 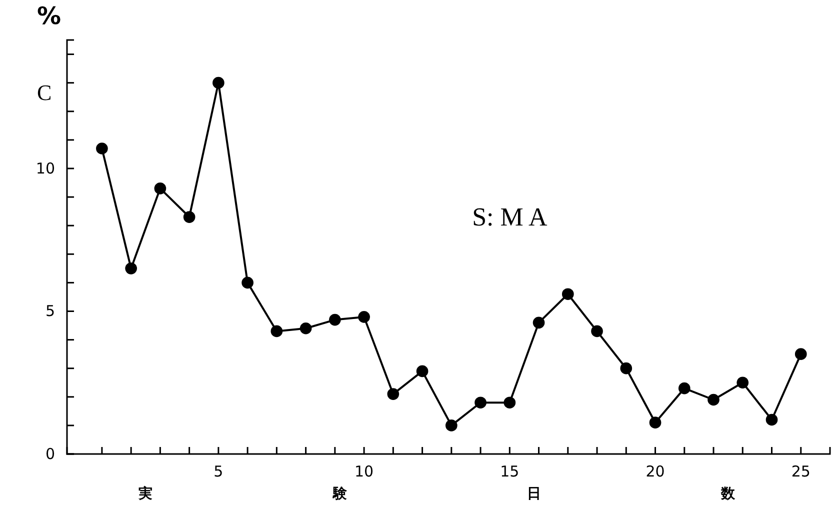 I want to click on y-tick-label: 10, so click(x=45, y=168).